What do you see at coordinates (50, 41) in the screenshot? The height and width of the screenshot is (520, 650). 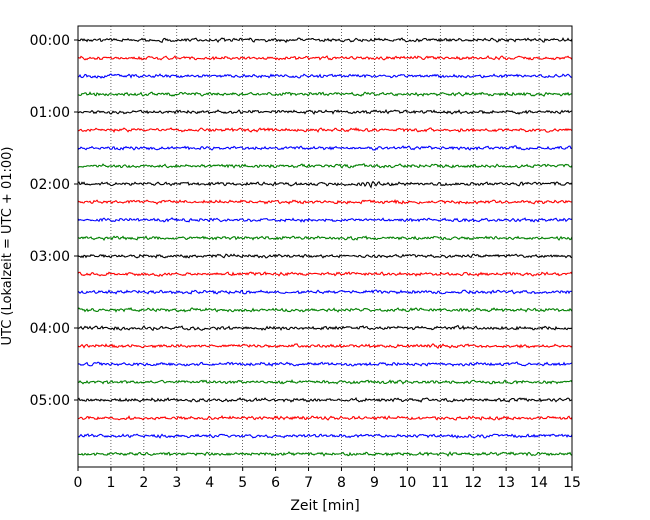 I see `y-tick-label: 00:00` at bounding box center [50, 41].